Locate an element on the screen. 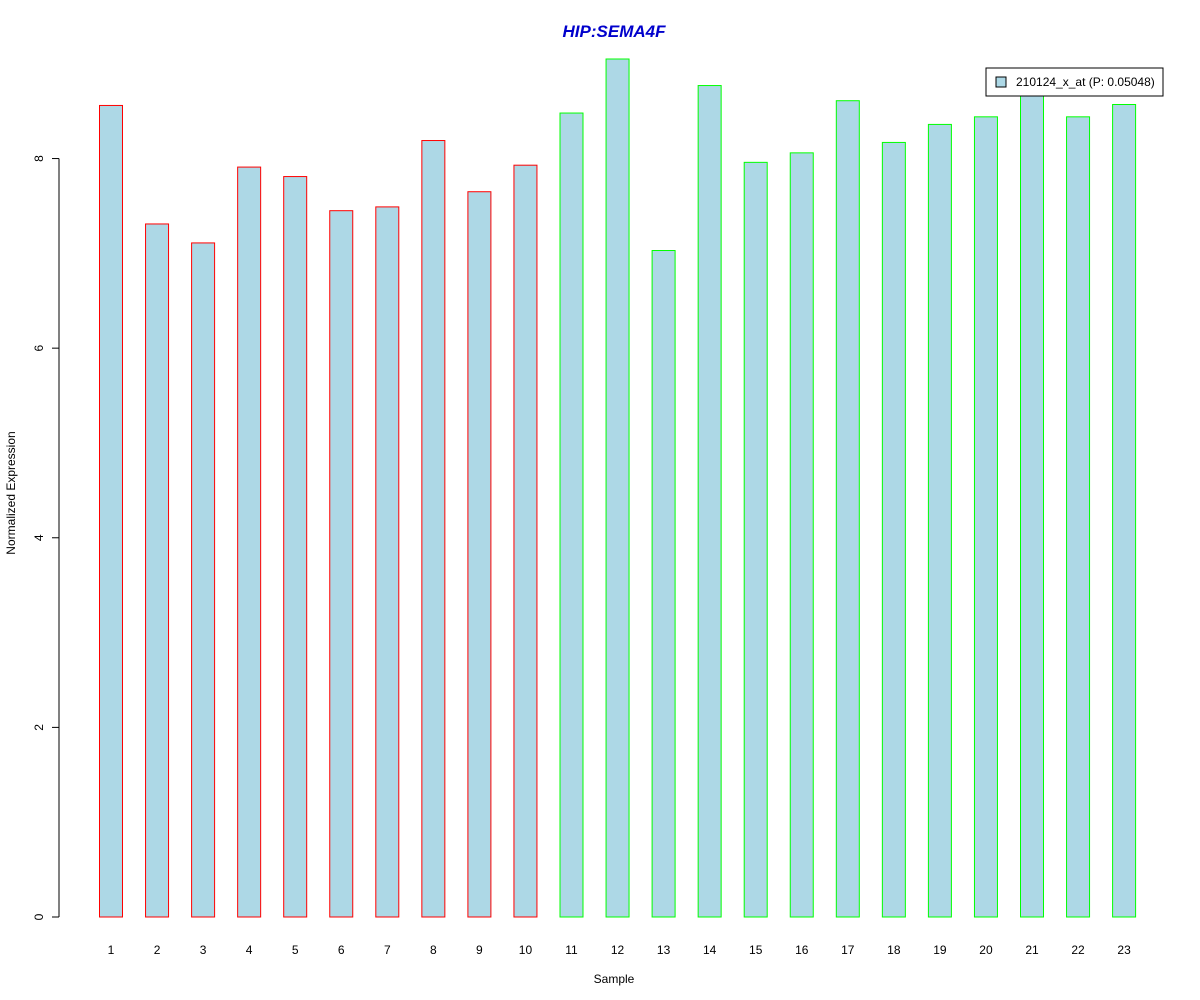  x-tick-label: 2 is located at coordinates (157, 950).